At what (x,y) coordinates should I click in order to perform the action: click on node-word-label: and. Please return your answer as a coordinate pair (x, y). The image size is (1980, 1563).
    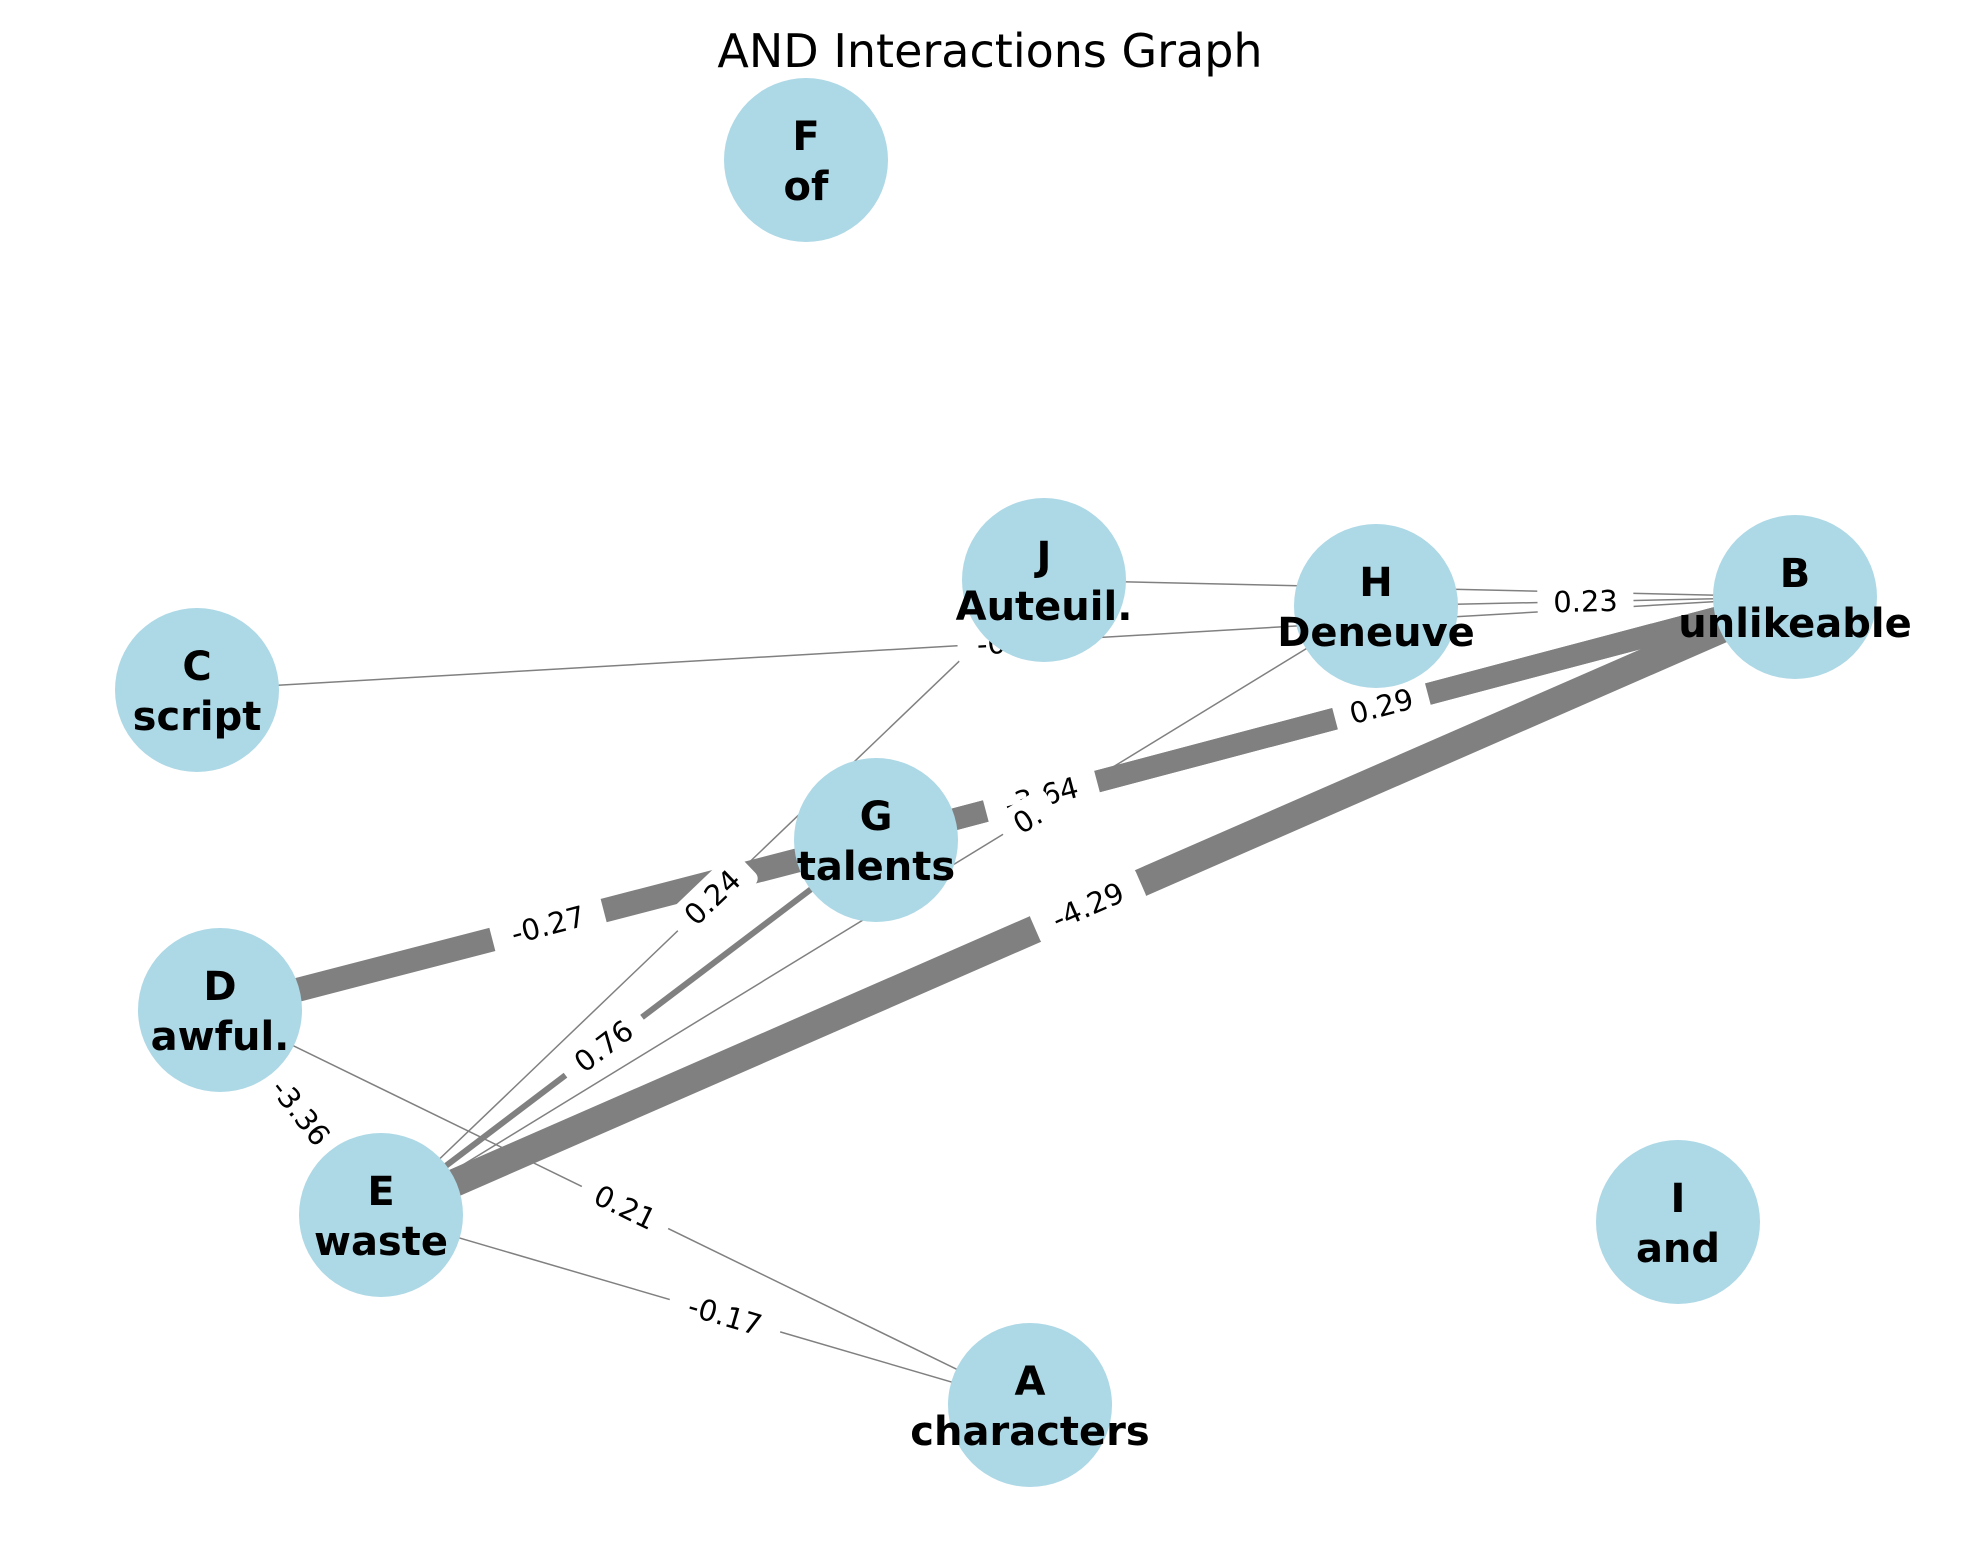
    Looking at the image, I should click on (1678, 1249).